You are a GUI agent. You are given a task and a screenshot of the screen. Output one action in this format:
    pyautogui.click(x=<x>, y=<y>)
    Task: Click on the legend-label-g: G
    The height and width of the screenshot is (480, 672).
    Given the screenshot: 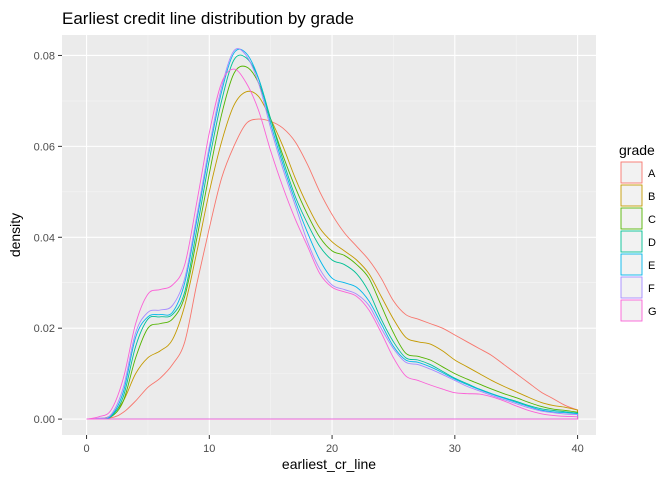 What is the action you would take?
    pyautogui.click(x=652, y=312)
    